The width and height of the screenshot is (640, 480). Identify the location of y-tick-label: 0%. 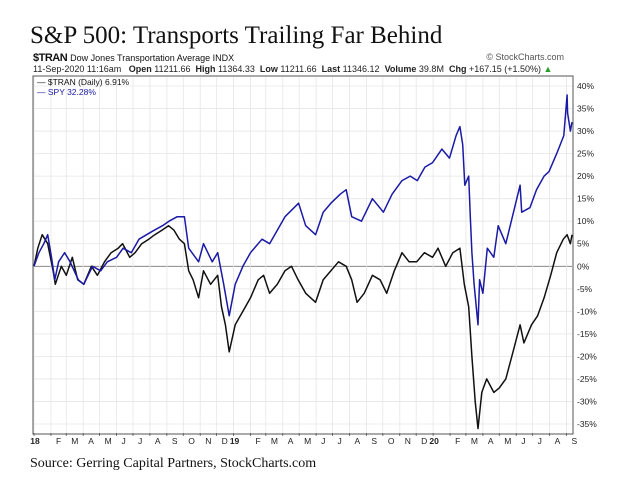
(583, 266).